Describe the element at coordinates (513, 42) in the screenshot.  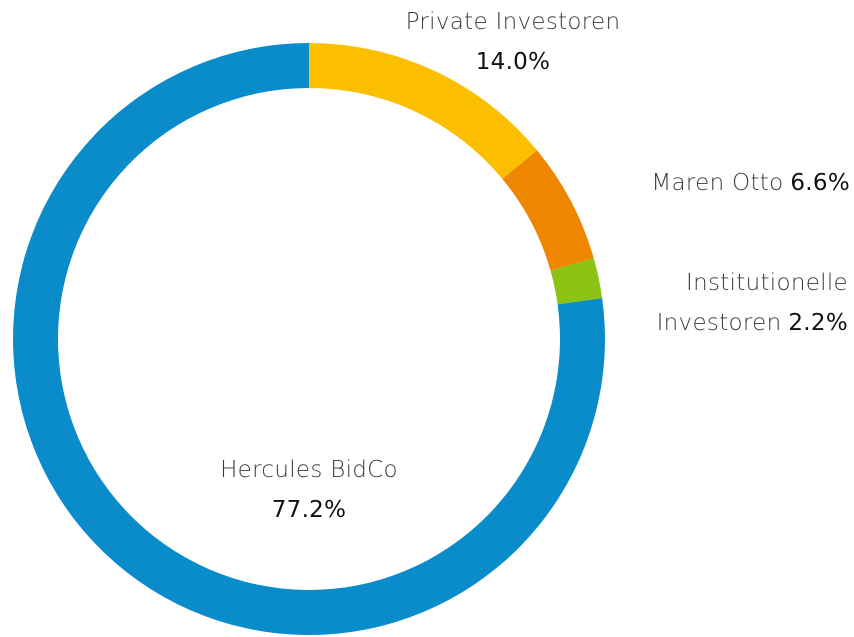
I see `slice-label: Private Investoren 14.0%` at that location.